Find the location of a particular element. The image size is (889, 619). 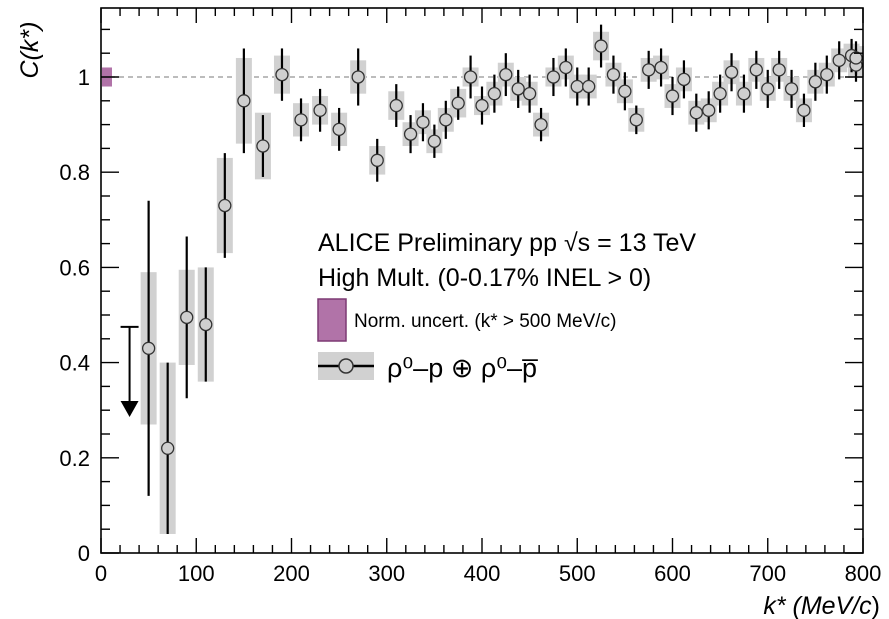

x-tick-label-200: 200 is located at coordinates (291, 573).